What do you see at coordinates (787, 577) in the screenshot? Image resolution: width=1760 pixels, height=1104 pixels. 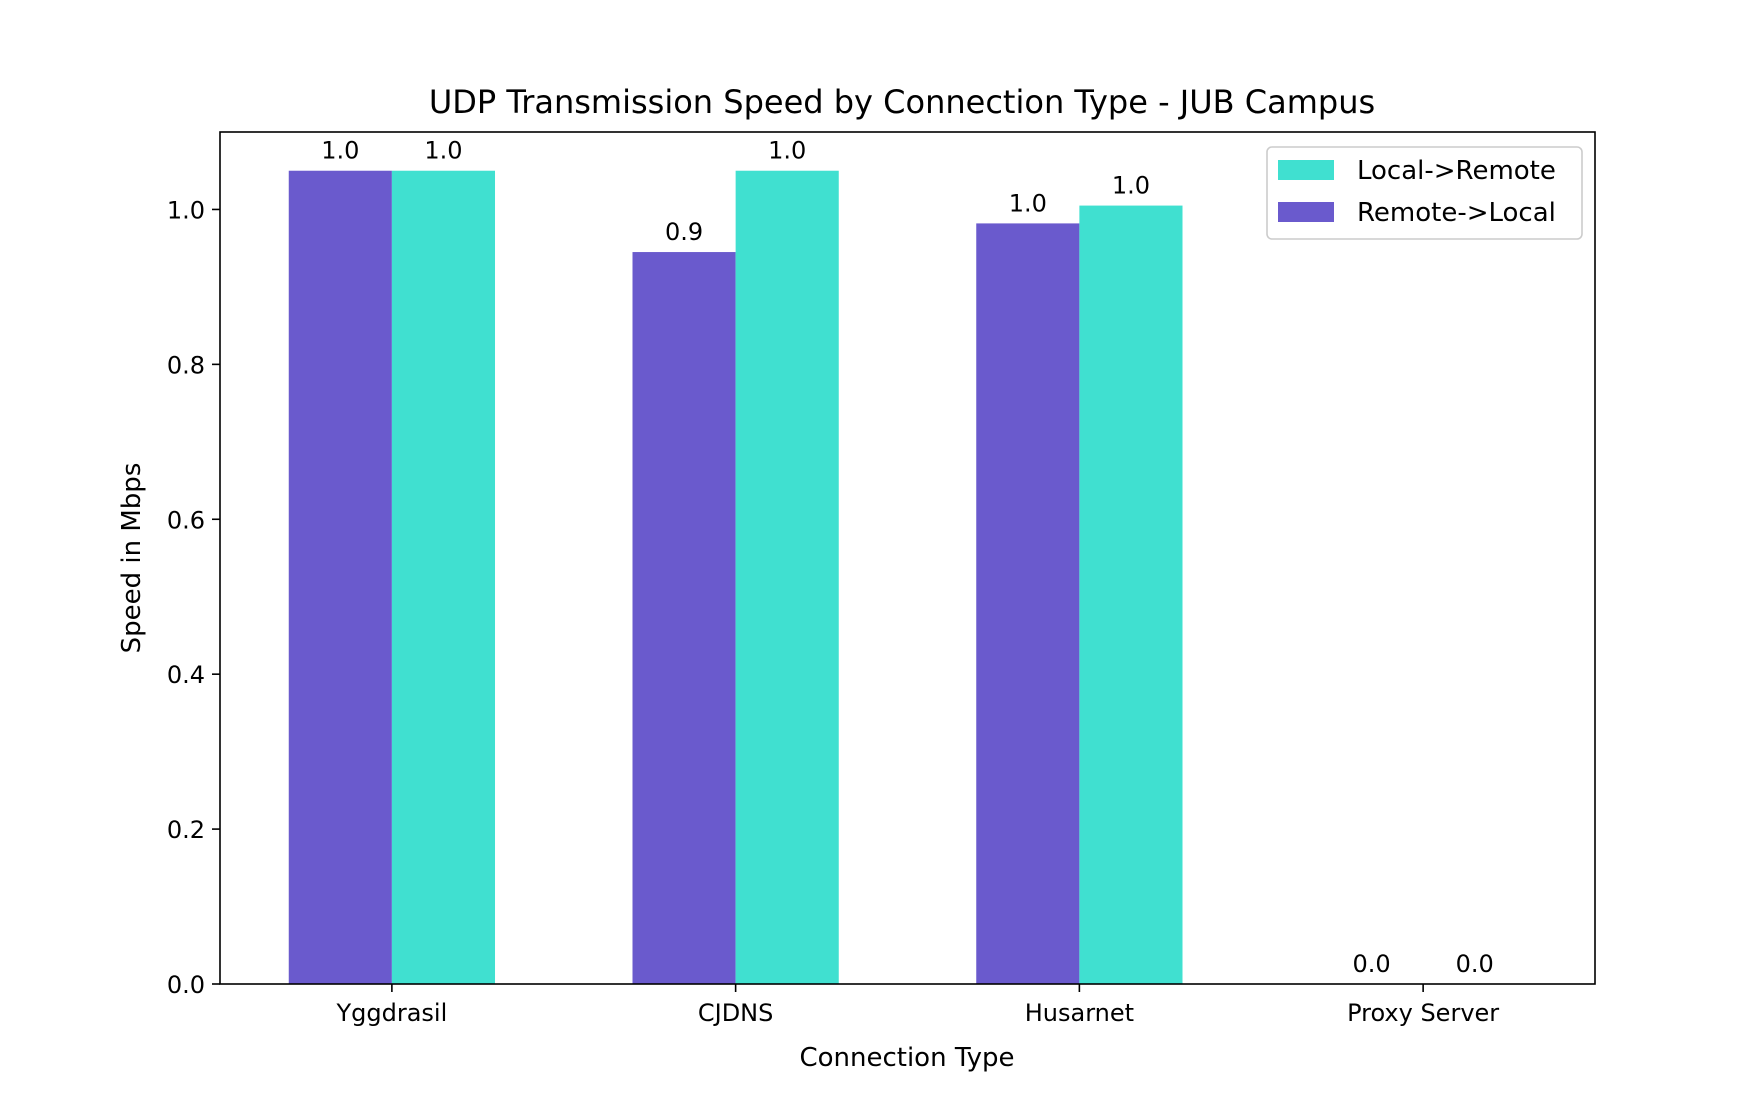 I see `bar-local-remote-cjdns` at bounding box center [787, 577].